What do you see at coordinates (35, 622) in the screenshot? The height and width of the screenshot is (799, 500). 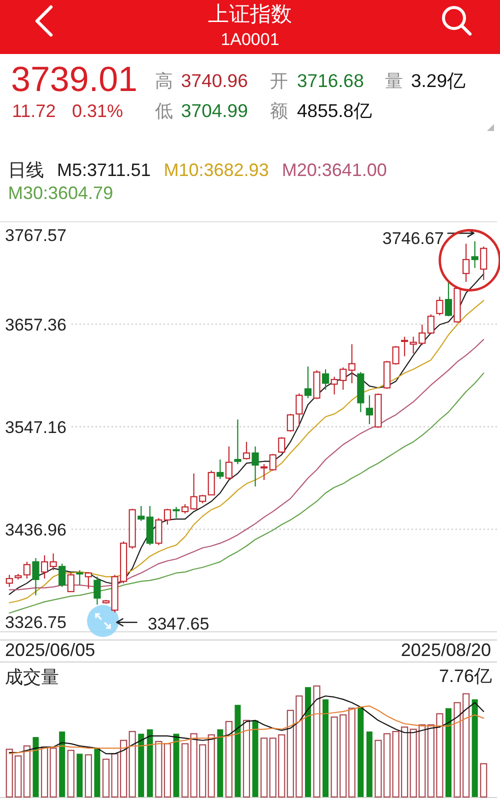 I see `y-tick-label: 3326.75` at bounding box center [35, 622].